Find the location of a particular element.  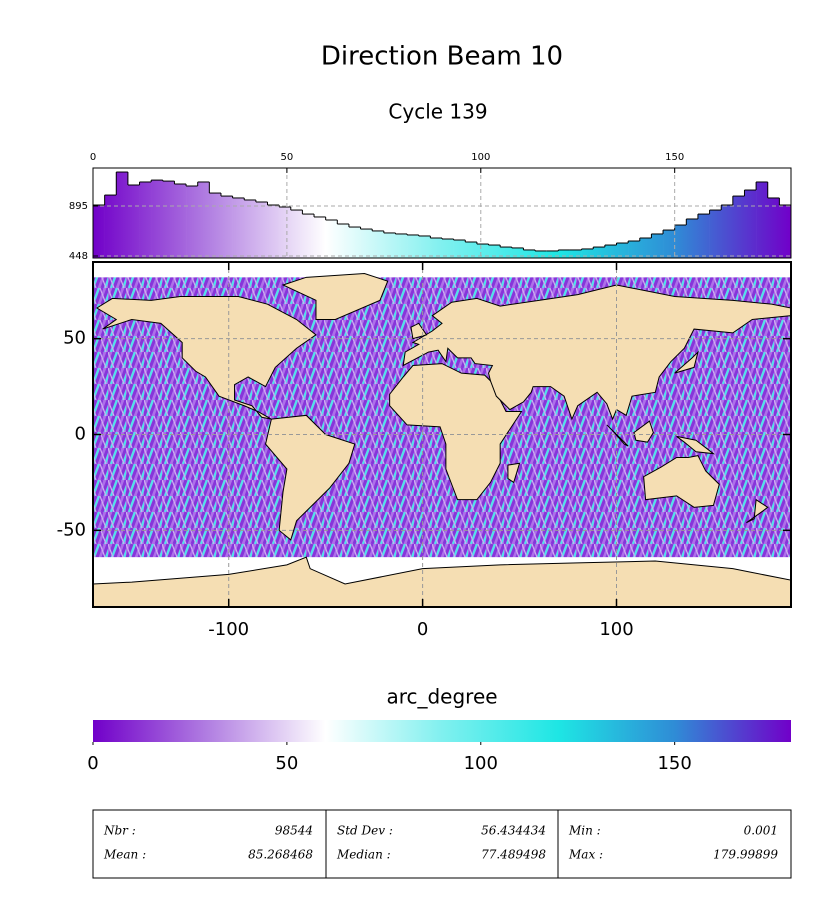

stat-value: 56.434434 is located at coordinates (513, 831).